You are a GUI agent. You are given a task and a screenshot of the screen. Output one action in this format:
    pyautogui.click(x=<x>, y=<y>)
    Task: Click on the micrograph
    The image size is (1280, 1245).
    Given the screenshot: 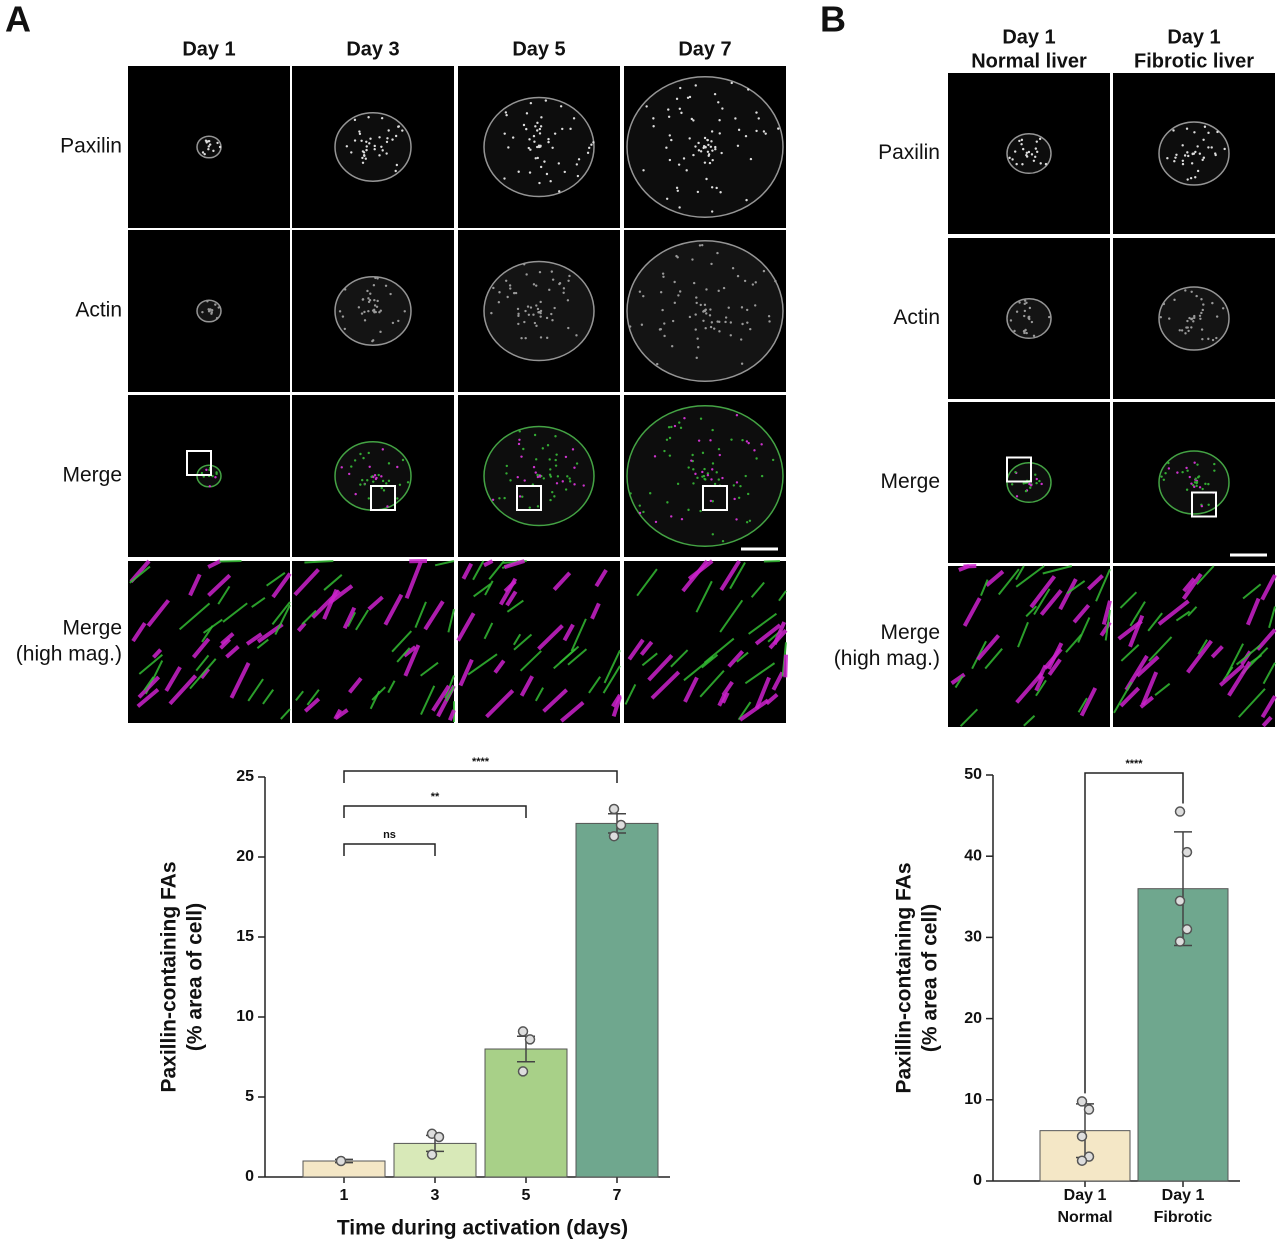 What is the action you would take?
    pyautogui.click(x=373, y=642)
    